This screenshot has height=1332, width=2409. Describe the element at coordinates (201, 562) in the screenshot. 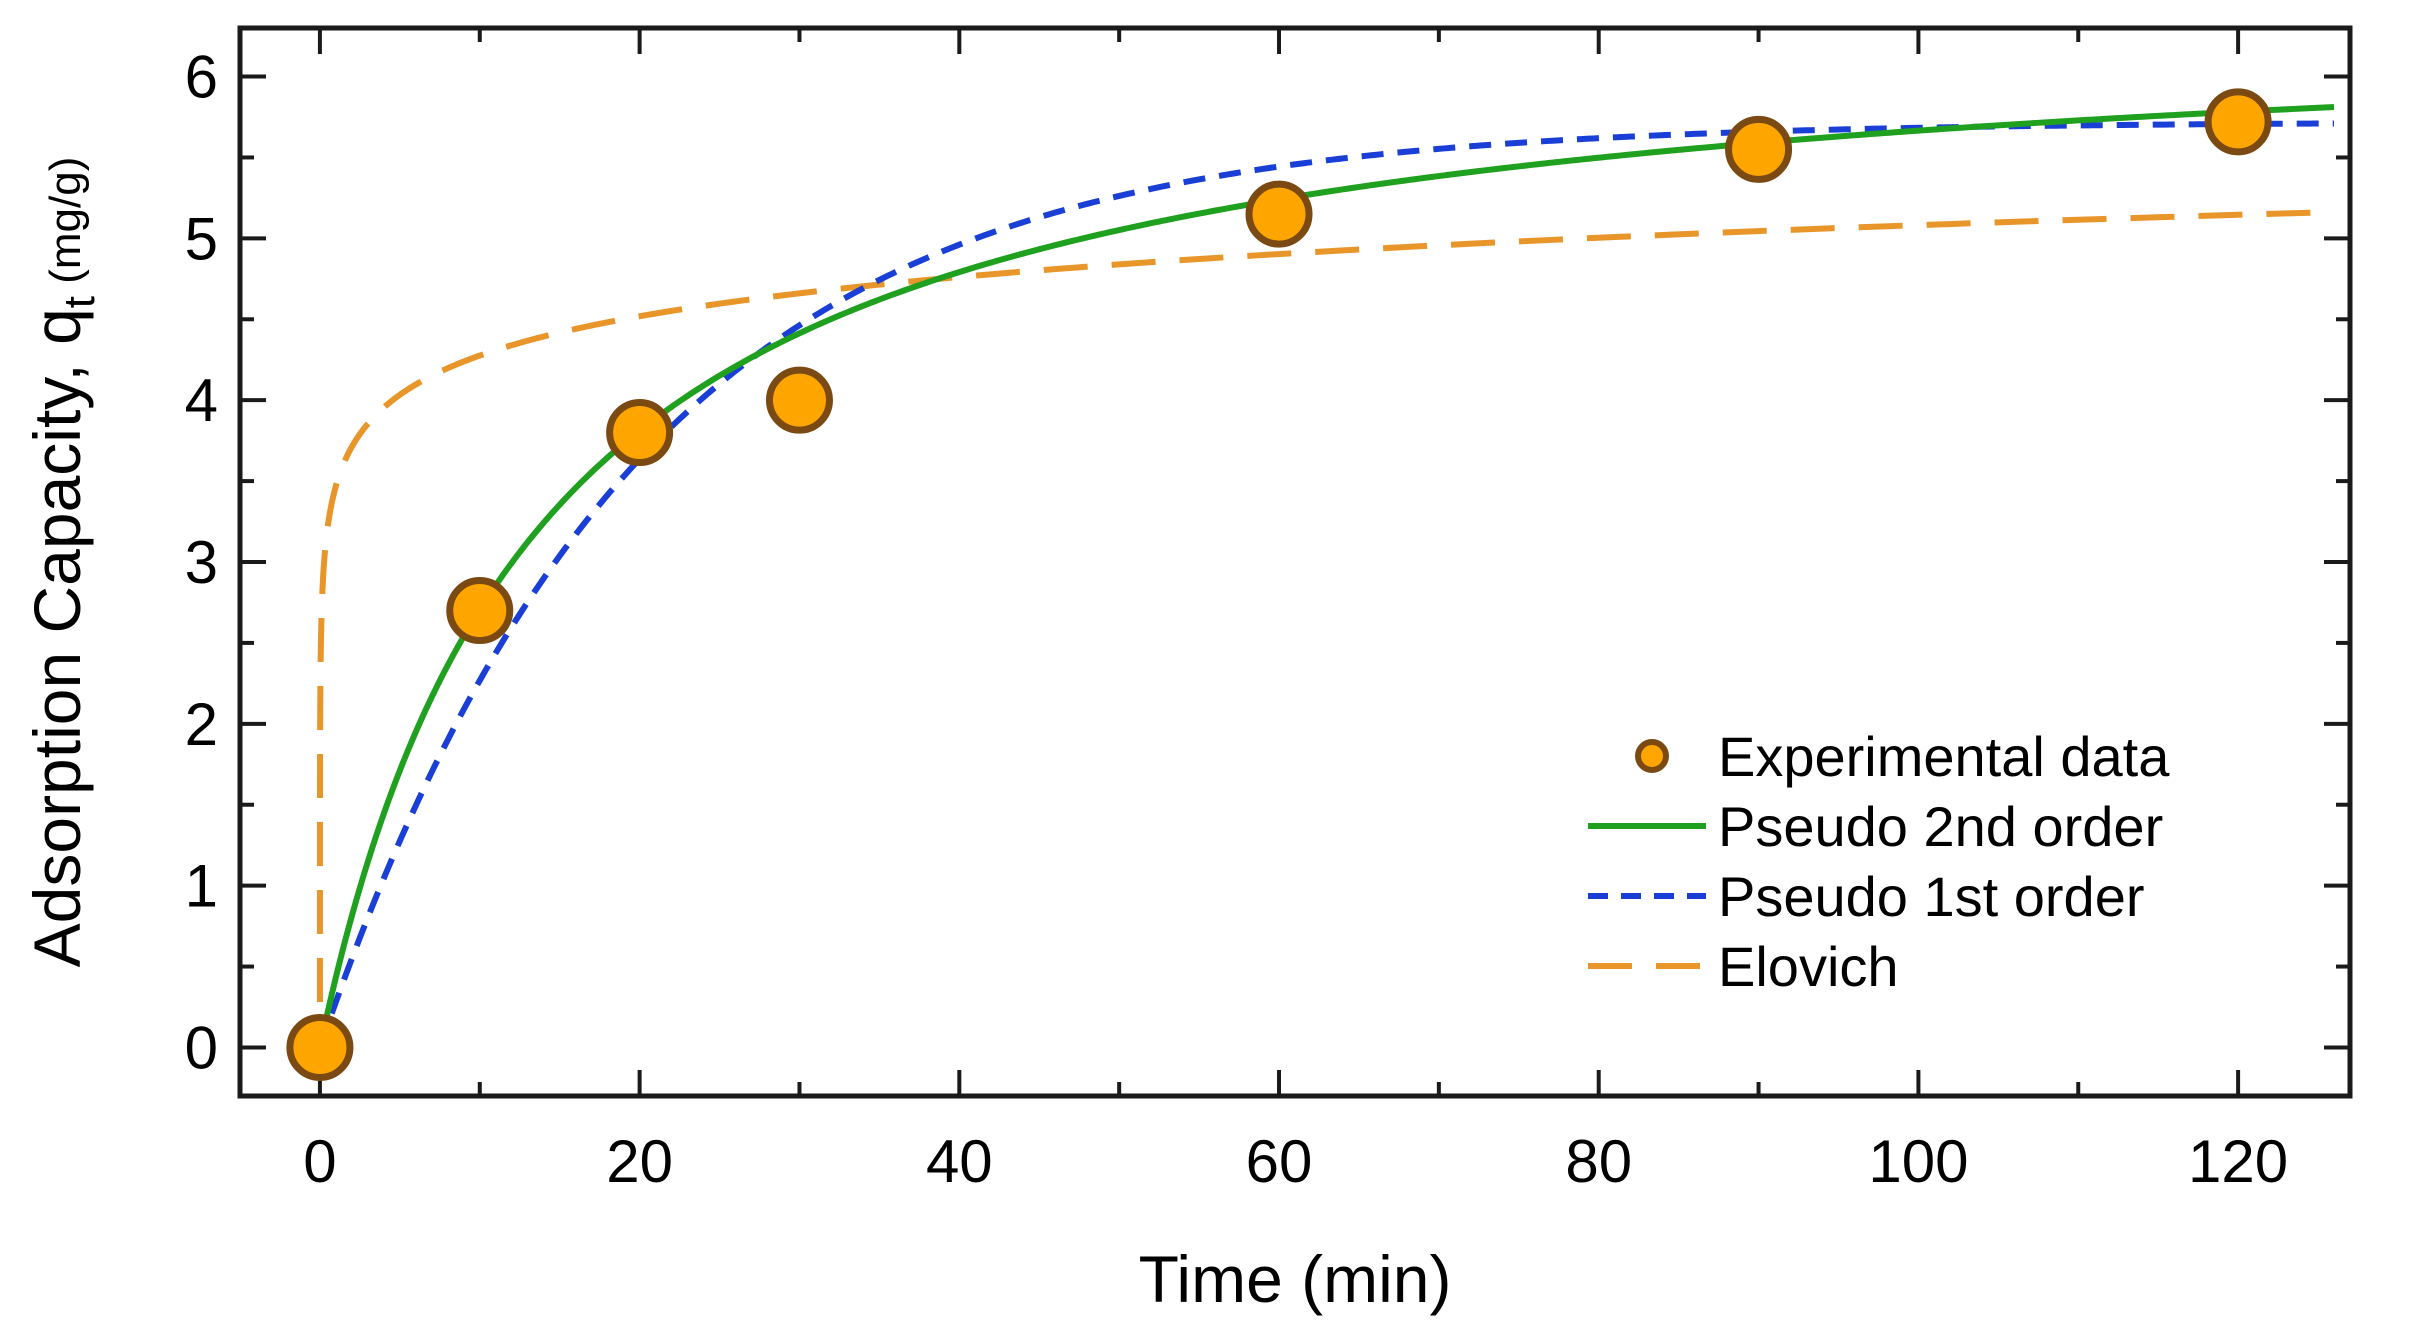

I see `y-tick-label: 3` at that location.